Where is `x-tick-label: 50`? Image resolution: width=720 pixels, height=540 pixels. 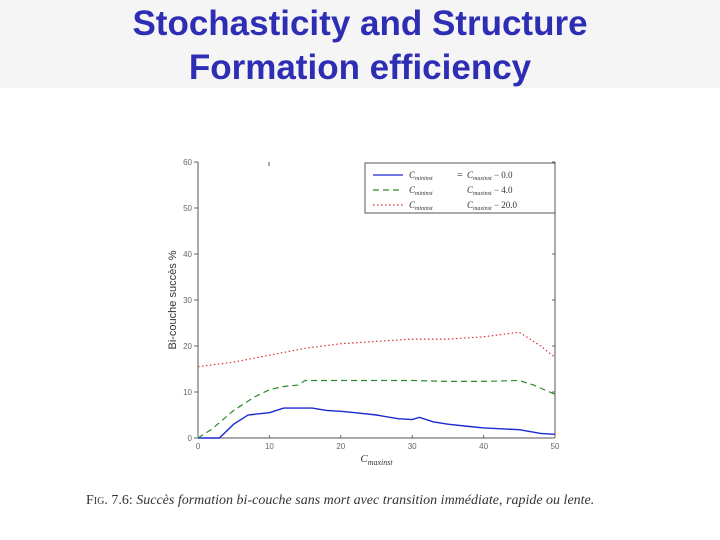
x-tick-label: 50 is located at coordinates (555, 446).